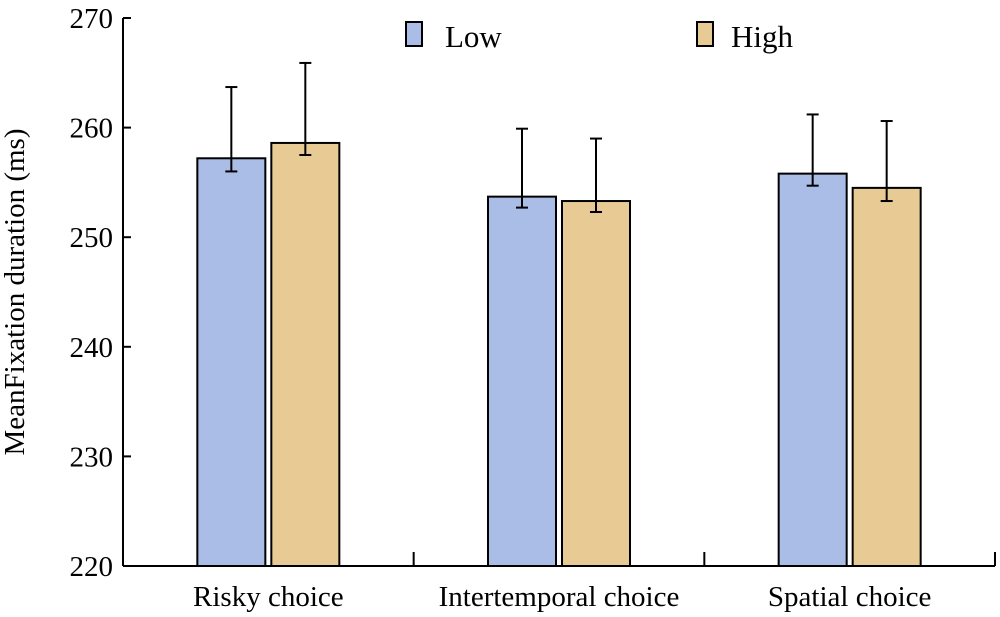  Describe the element at coordinates (92, 348) in the screenshot. I see `y-tick-label: 240` at that location.